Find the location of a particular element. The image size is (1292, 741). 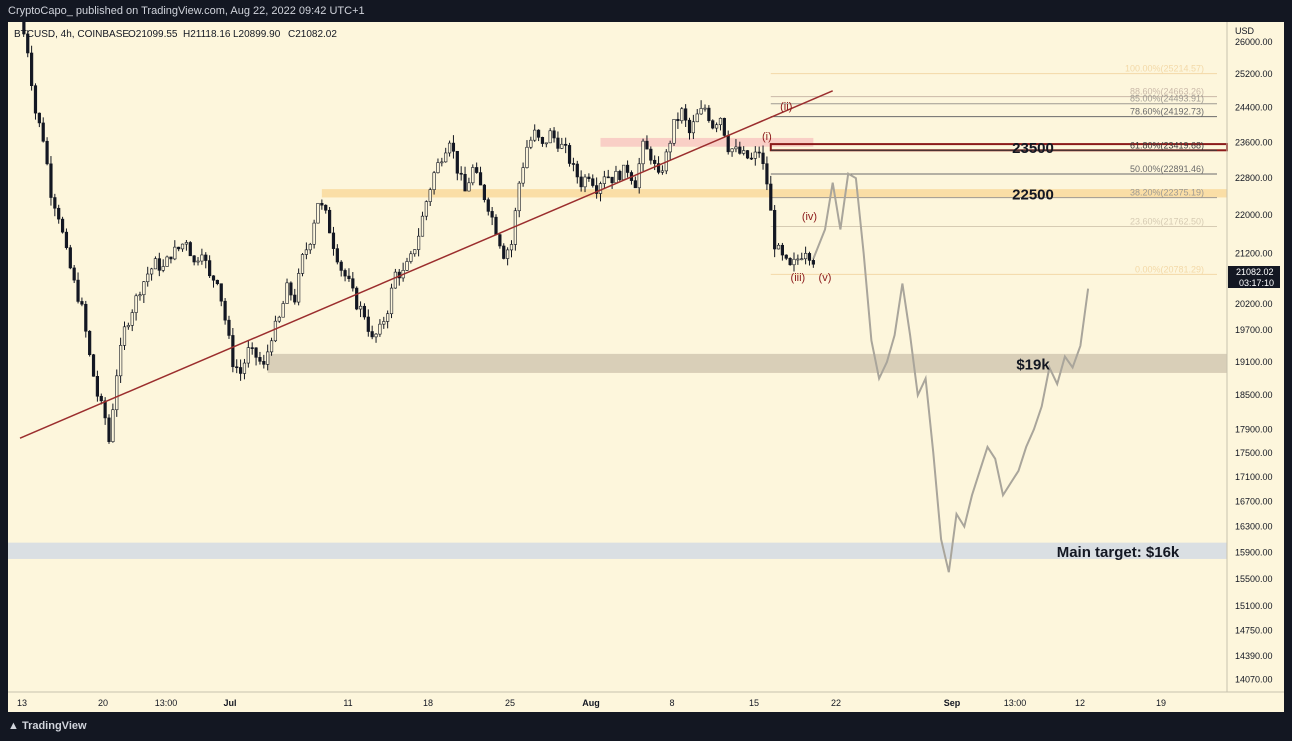

time-tick: Aug is located at coordinates (591, 703).